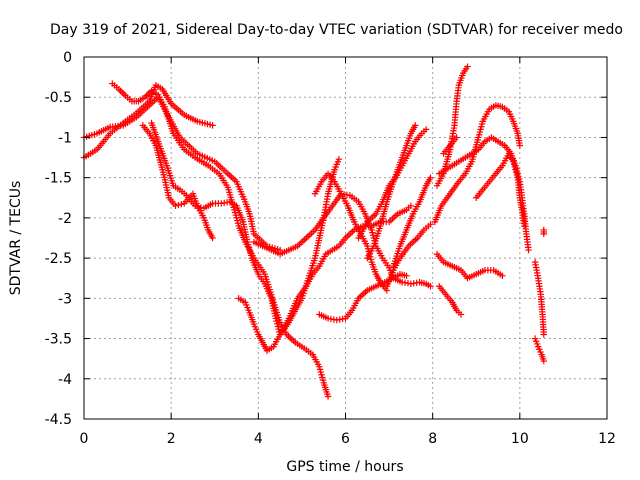 The height and width of the screenshot is (480, 640). What do you see at coordinates (58, 179) in the screenshot?
I see `y-tick-label: -1.5` at bounding box center [58, 179].